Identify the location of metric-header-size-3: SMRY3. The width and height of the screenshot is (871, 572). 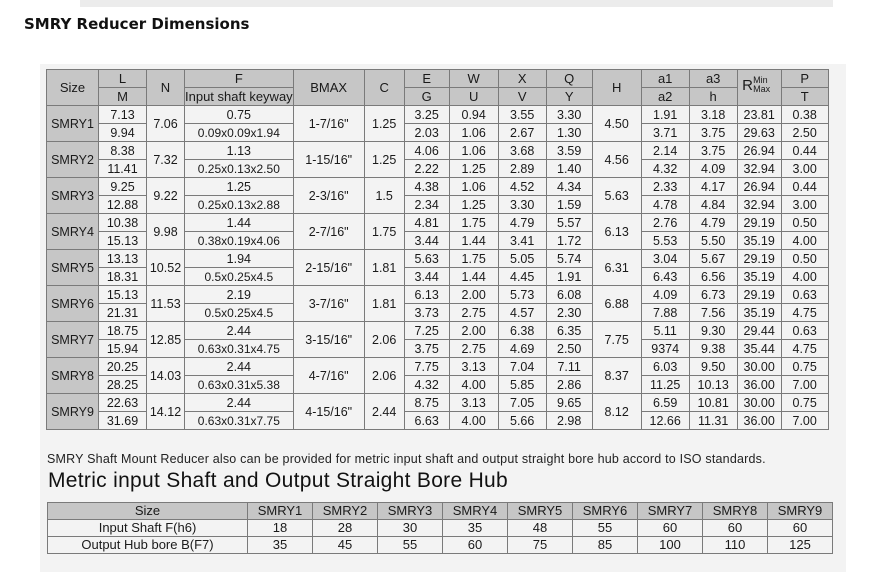
(410, 511).